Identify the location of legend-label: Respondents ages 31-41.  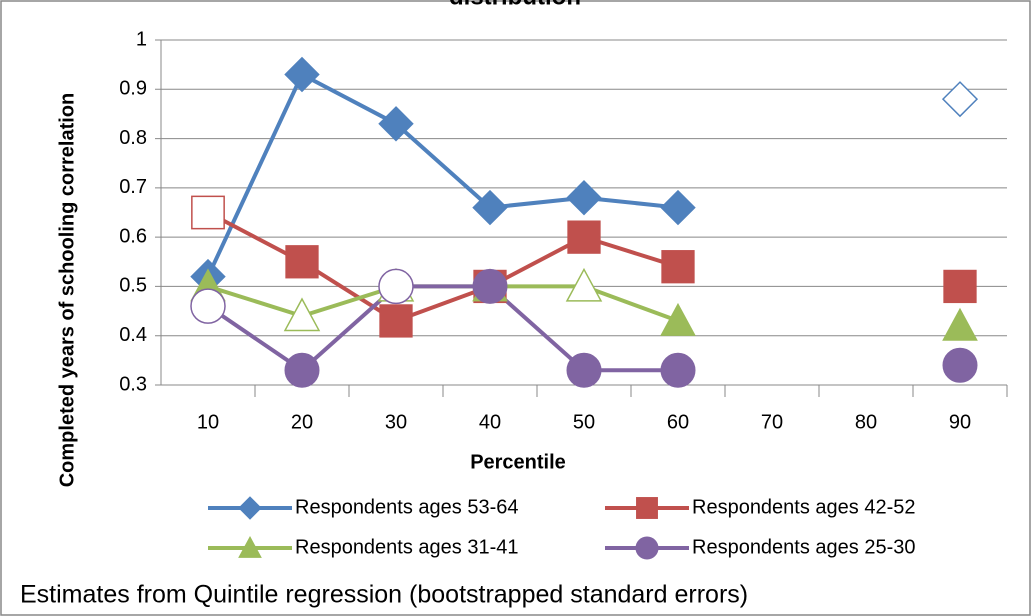
(407, 547).